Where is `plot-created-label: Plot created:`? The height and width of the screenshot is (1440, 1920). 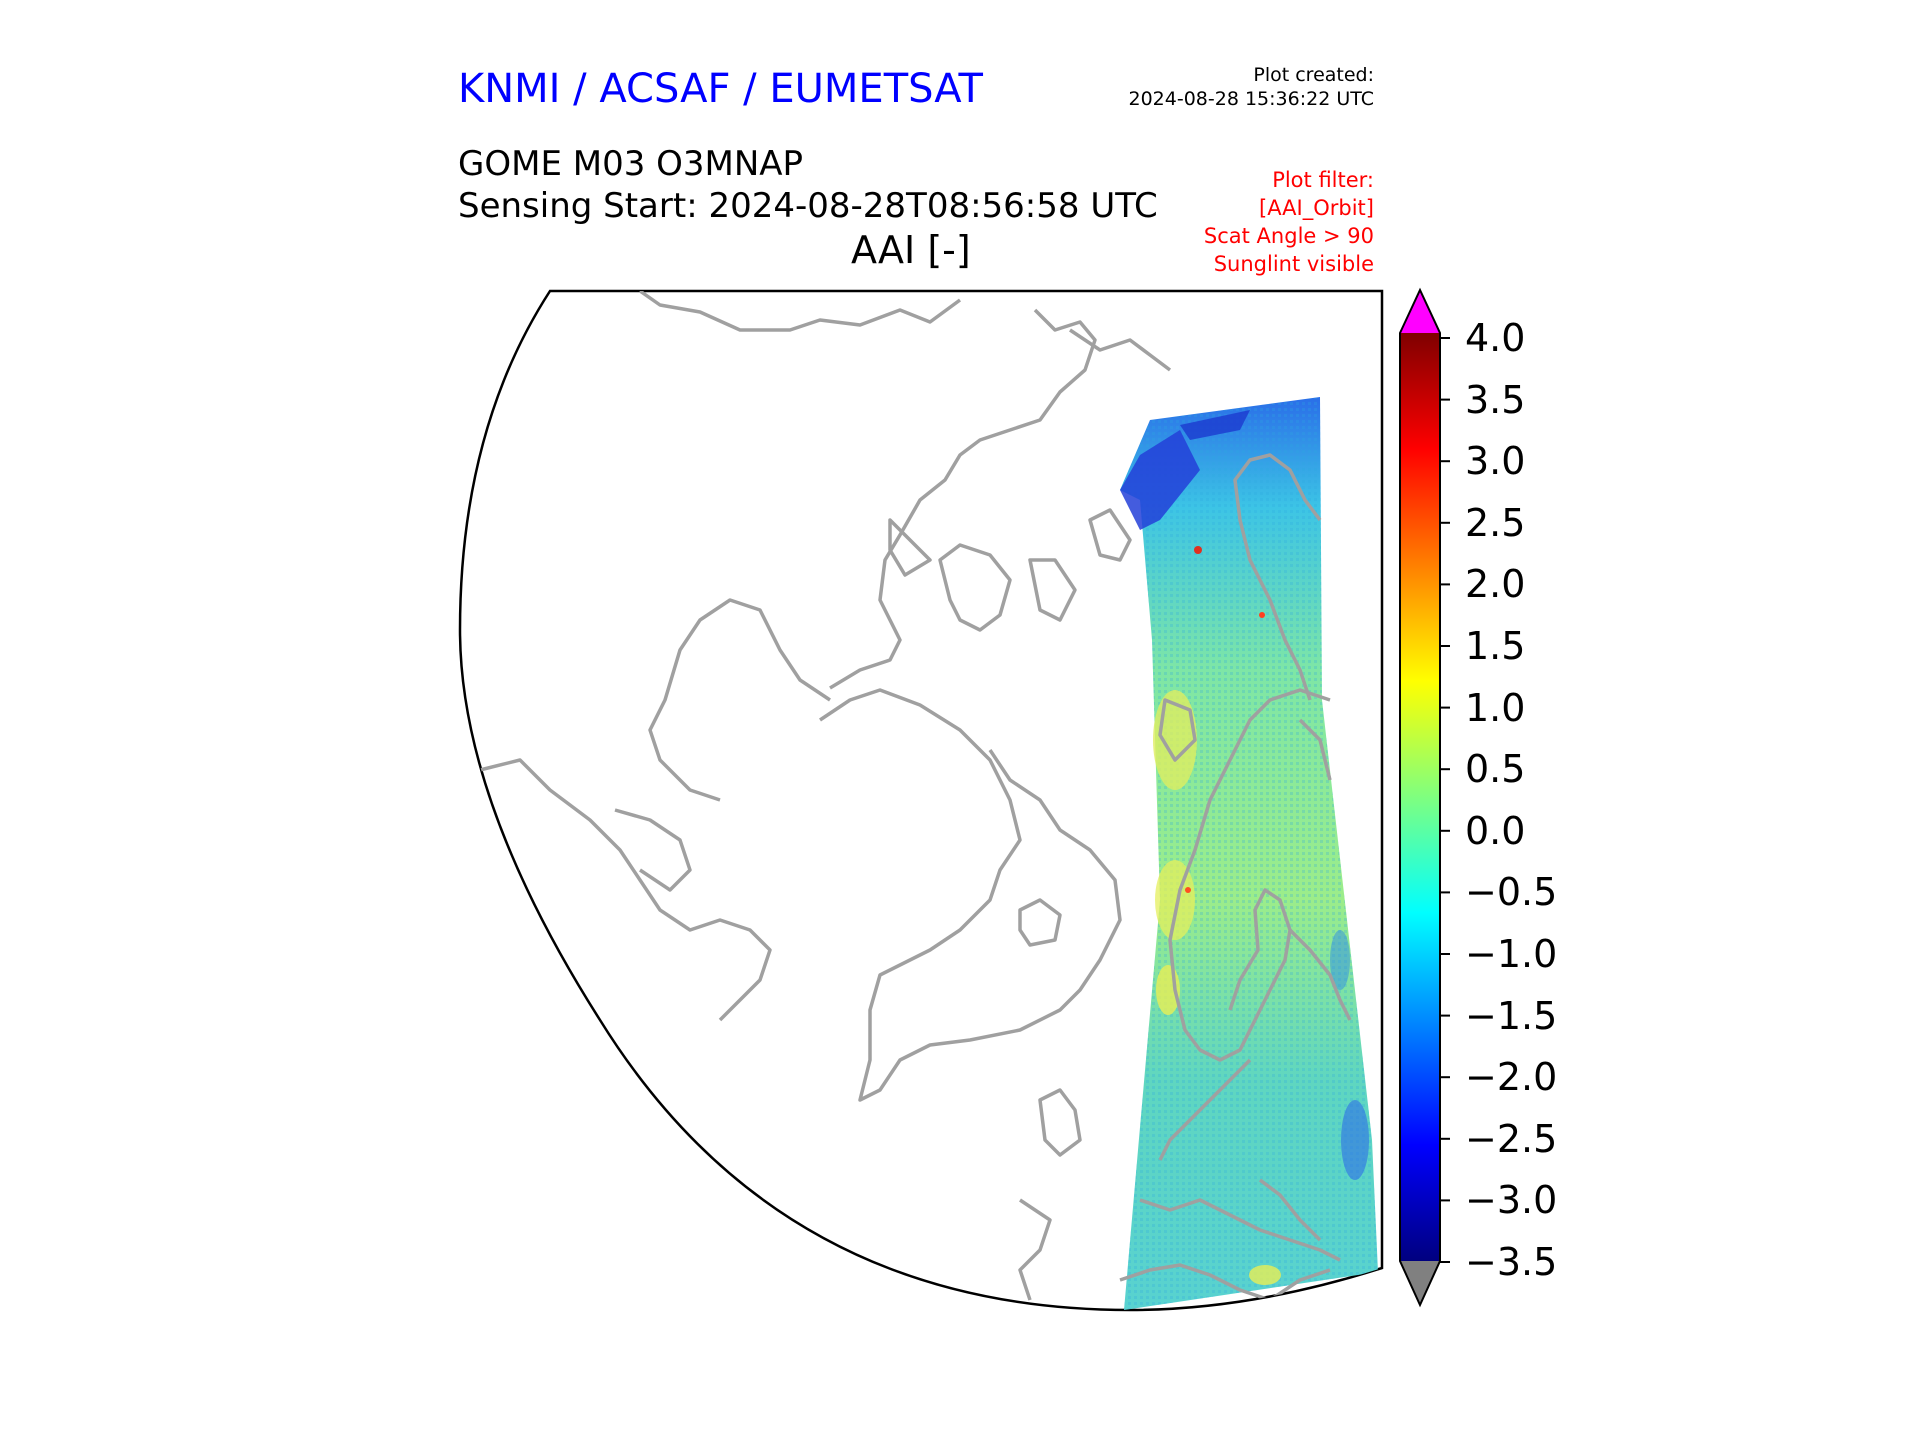 plot-created-label: Plot created: is located at coordinates (1313, 75).